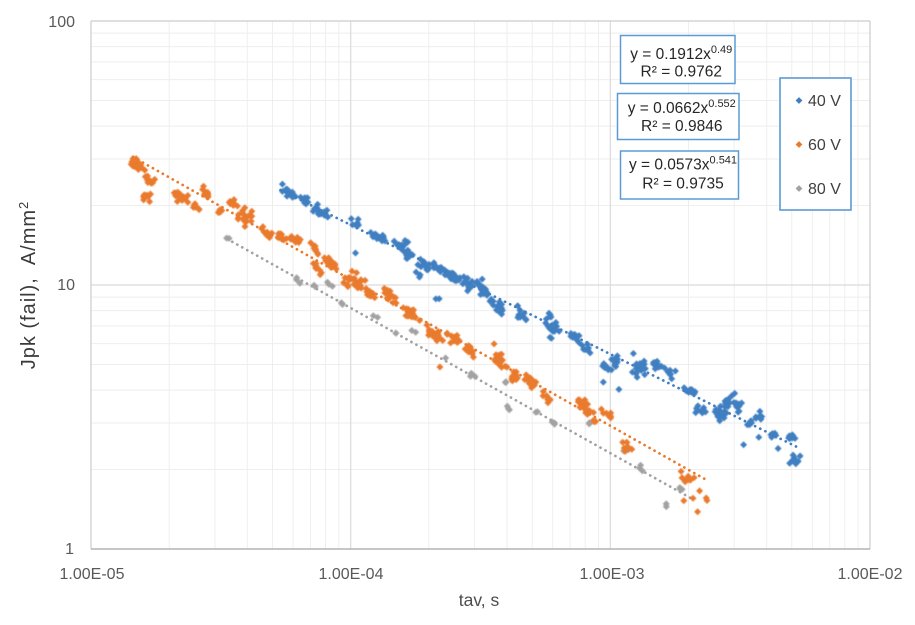 This screenshot has height=625, width=915. I want to click on svg-text: 1.00E-02, so click(870, 574).